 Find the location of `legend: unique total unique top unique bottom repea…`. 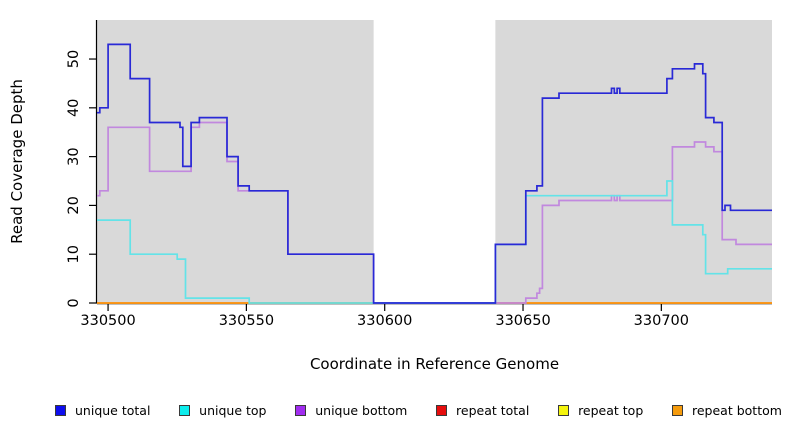

legend: unique total unique top unique bottom repea… is located at coordinates (418, 410).